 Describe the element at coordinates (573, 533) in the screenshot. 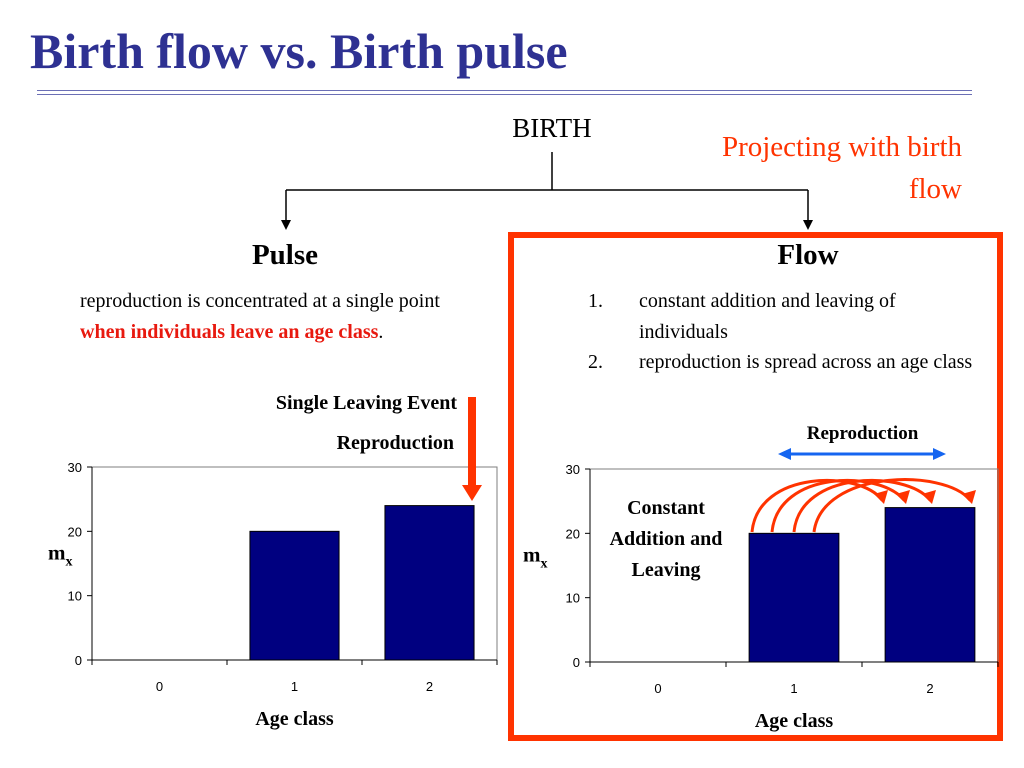

I see `flow-chart-y-tick-label: 20` at that location.